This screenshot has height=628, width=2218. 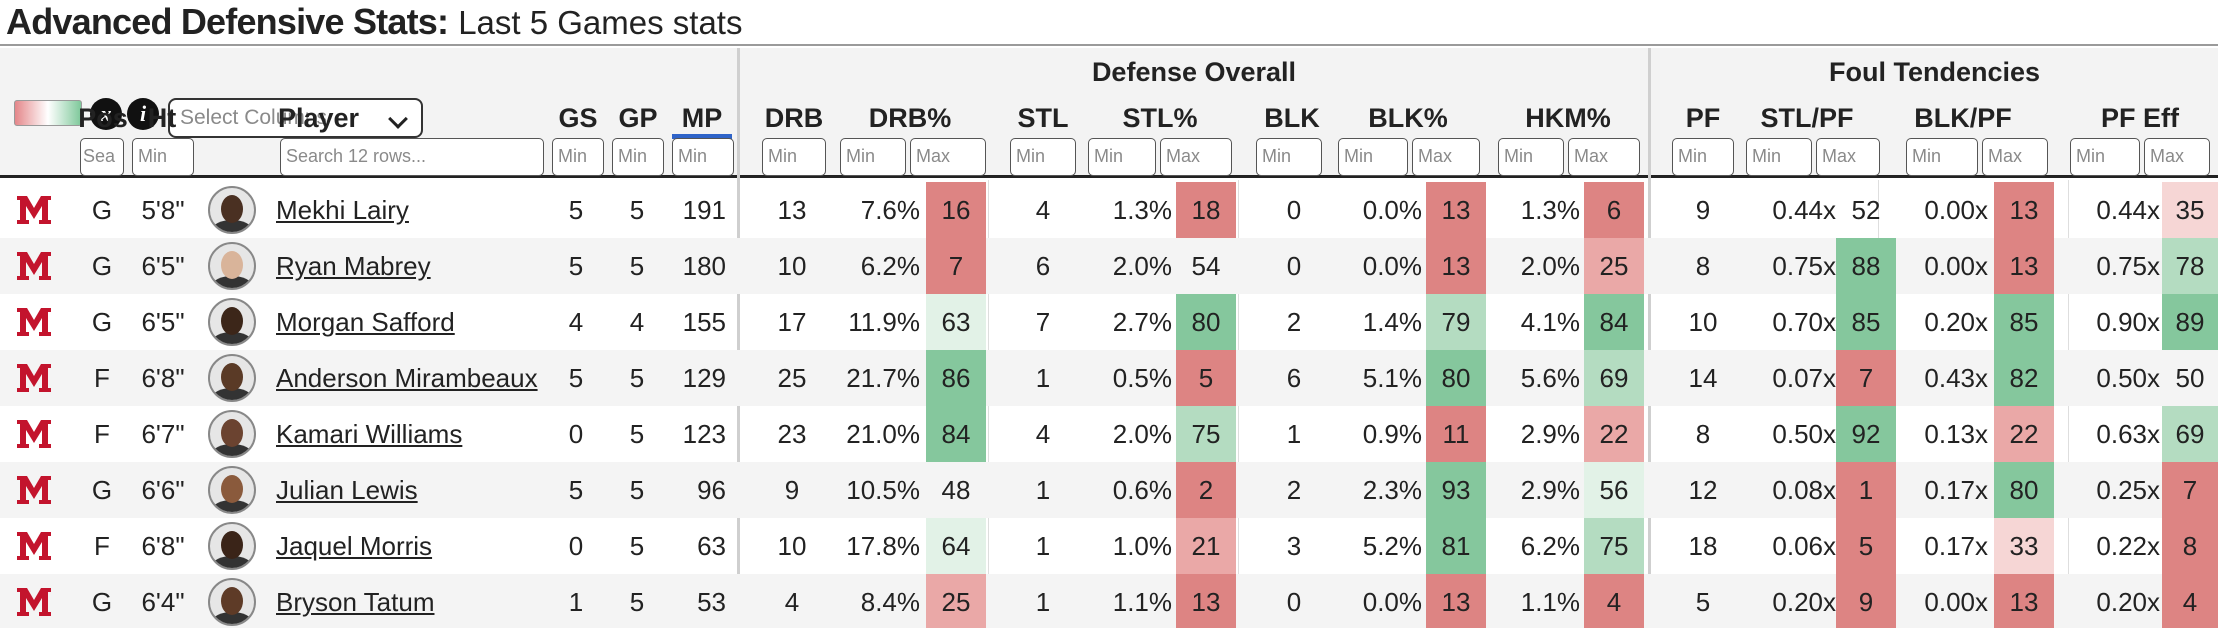 What do you see at coordinates (1604, 157) in the screenshot?
I see `hkm-pct-max-input: Max` at bounding box center [1604, 157].